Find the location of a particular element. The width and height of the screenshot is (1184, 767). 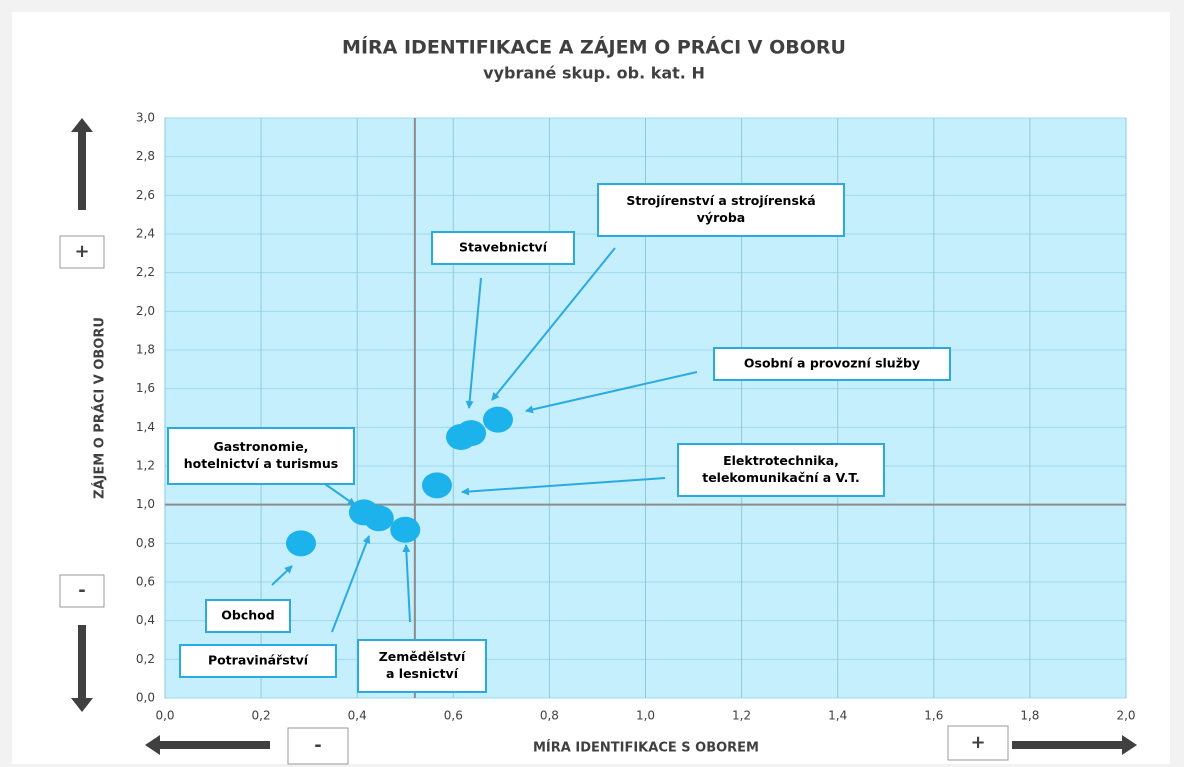

y-tick-label: 1,8 is located at coordinates (145, 350).